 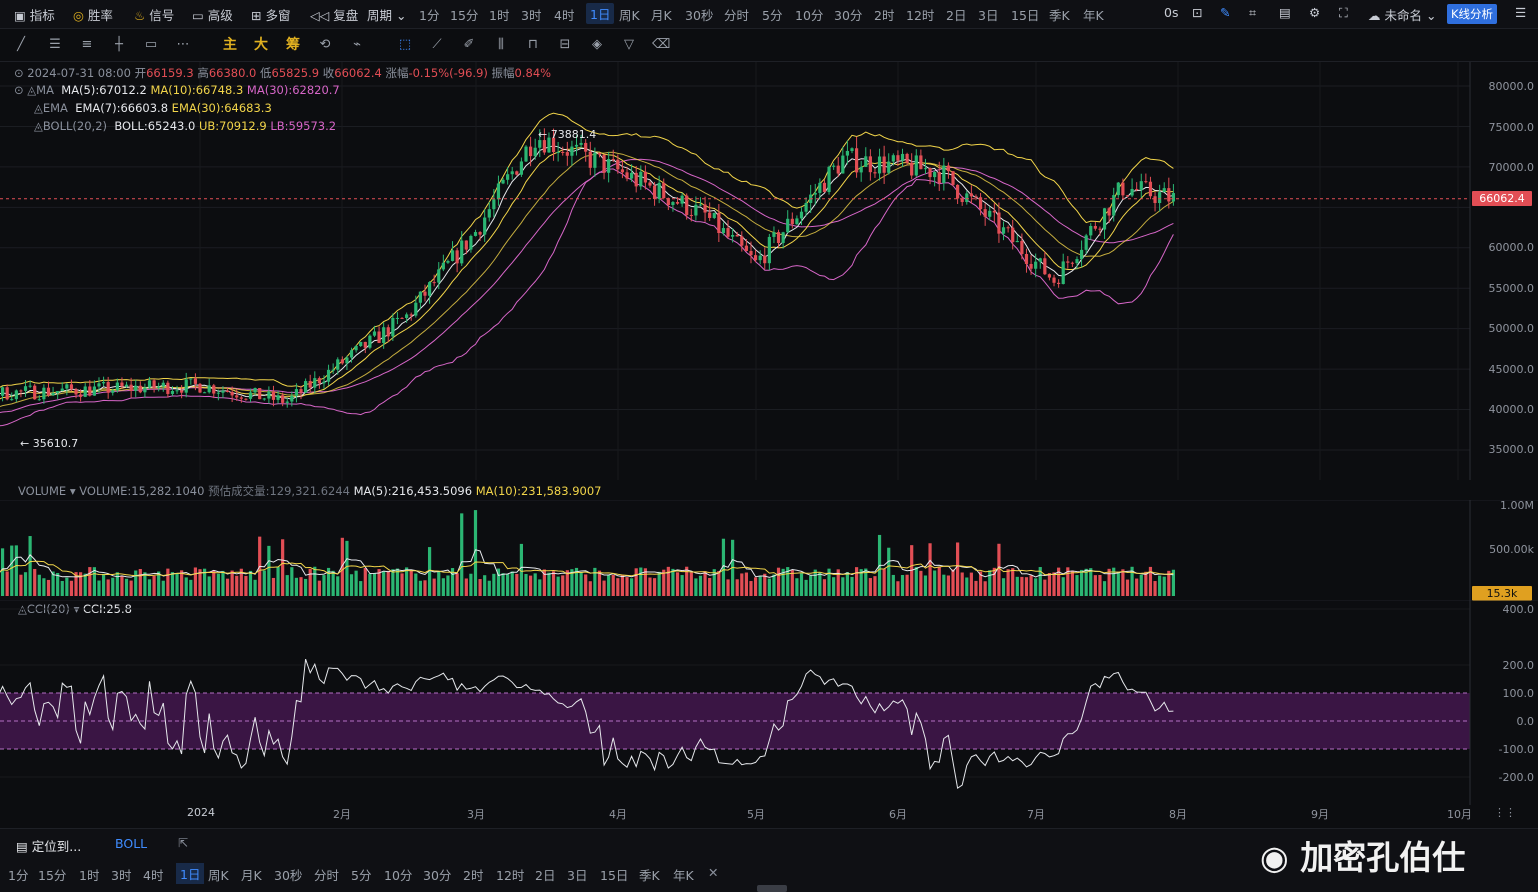 I want to click on horizontal-lines-icon: ☰, so click(x=55, y=44).